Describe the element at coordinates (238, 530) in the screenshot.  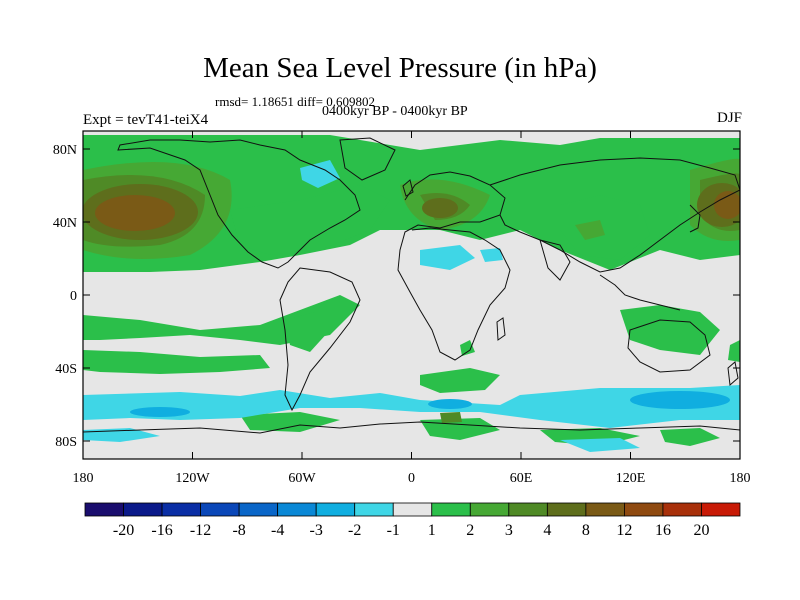
I see `colorbar-label: -8` at that location.